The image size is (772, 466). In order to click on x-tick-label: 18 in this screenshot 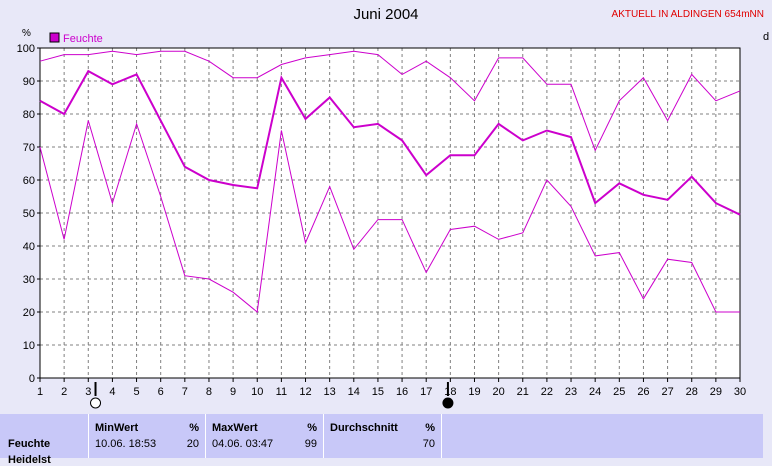, I will do `click(450, 392)`.